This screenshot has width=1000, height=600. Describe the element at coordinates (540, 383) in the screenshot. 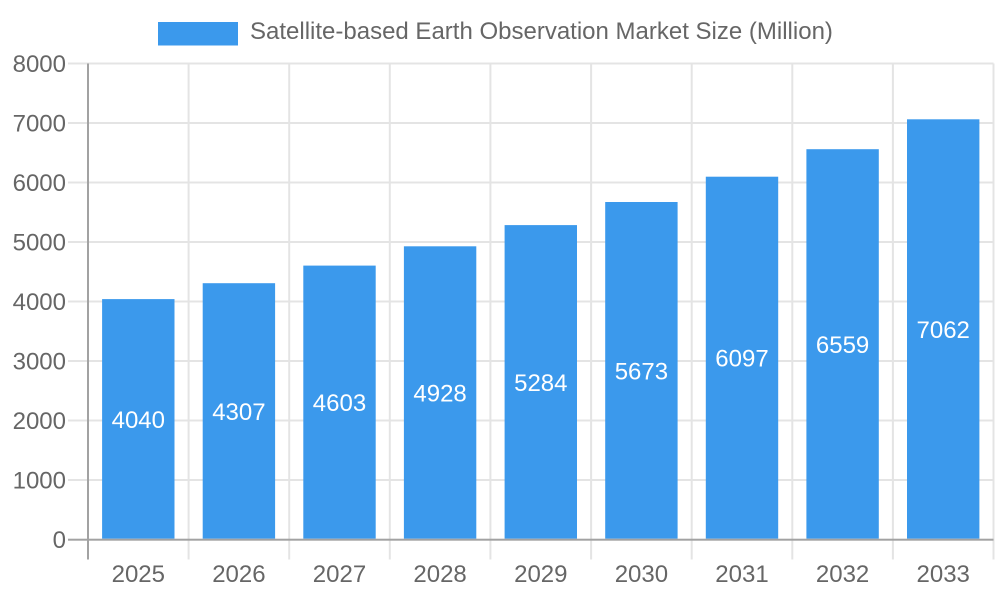

I see `svg-text: 5284` at that location.